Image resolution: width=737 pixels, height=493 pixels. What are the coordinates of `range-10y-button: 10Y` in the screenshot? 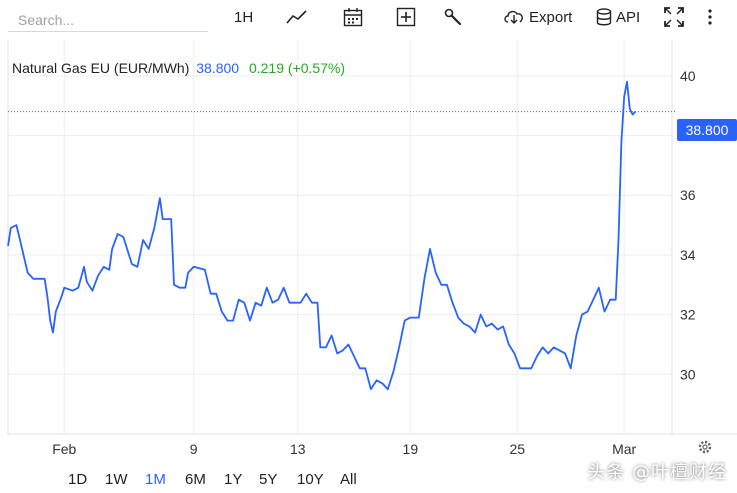 It's located at (310, 479).